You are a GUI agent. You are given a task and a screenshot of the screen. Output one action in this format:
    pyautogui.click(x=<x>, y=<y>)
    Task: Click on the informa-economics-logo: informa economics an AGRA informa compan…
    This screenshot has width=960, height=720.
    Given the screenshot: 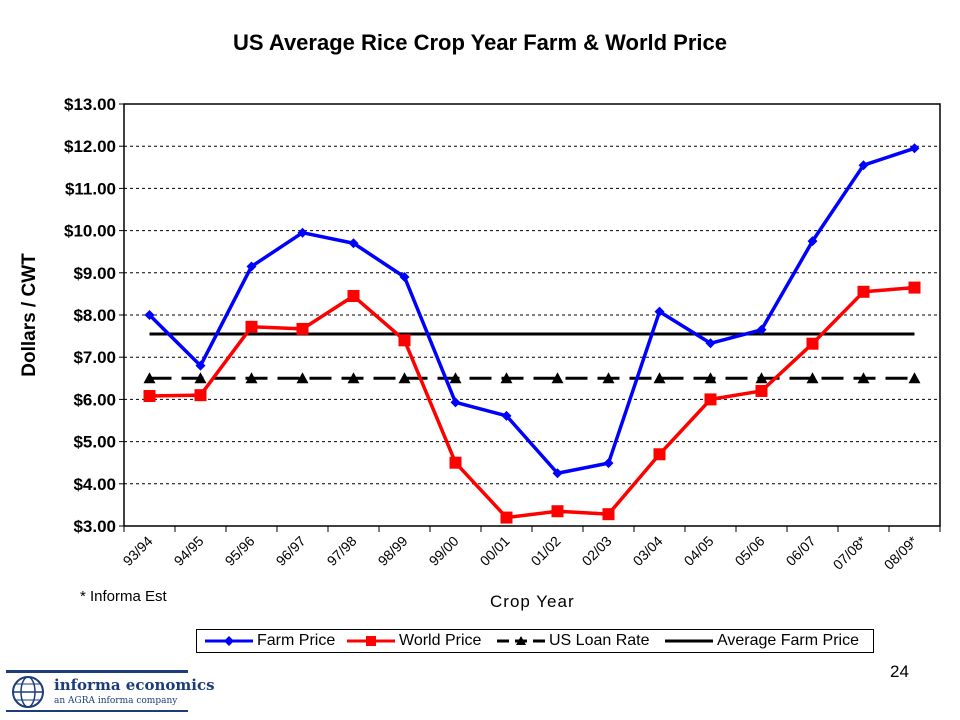 What is the action you would take?
    pyautogui.click(x=110, y=691)
    